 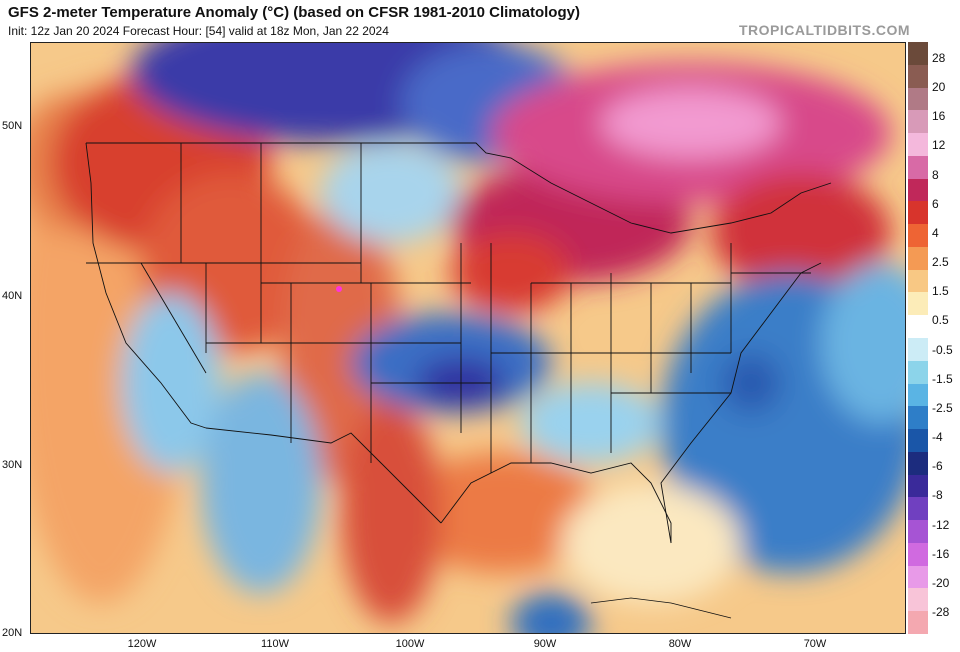 I want to click on cuba-outline, so click(x=661, y=608).